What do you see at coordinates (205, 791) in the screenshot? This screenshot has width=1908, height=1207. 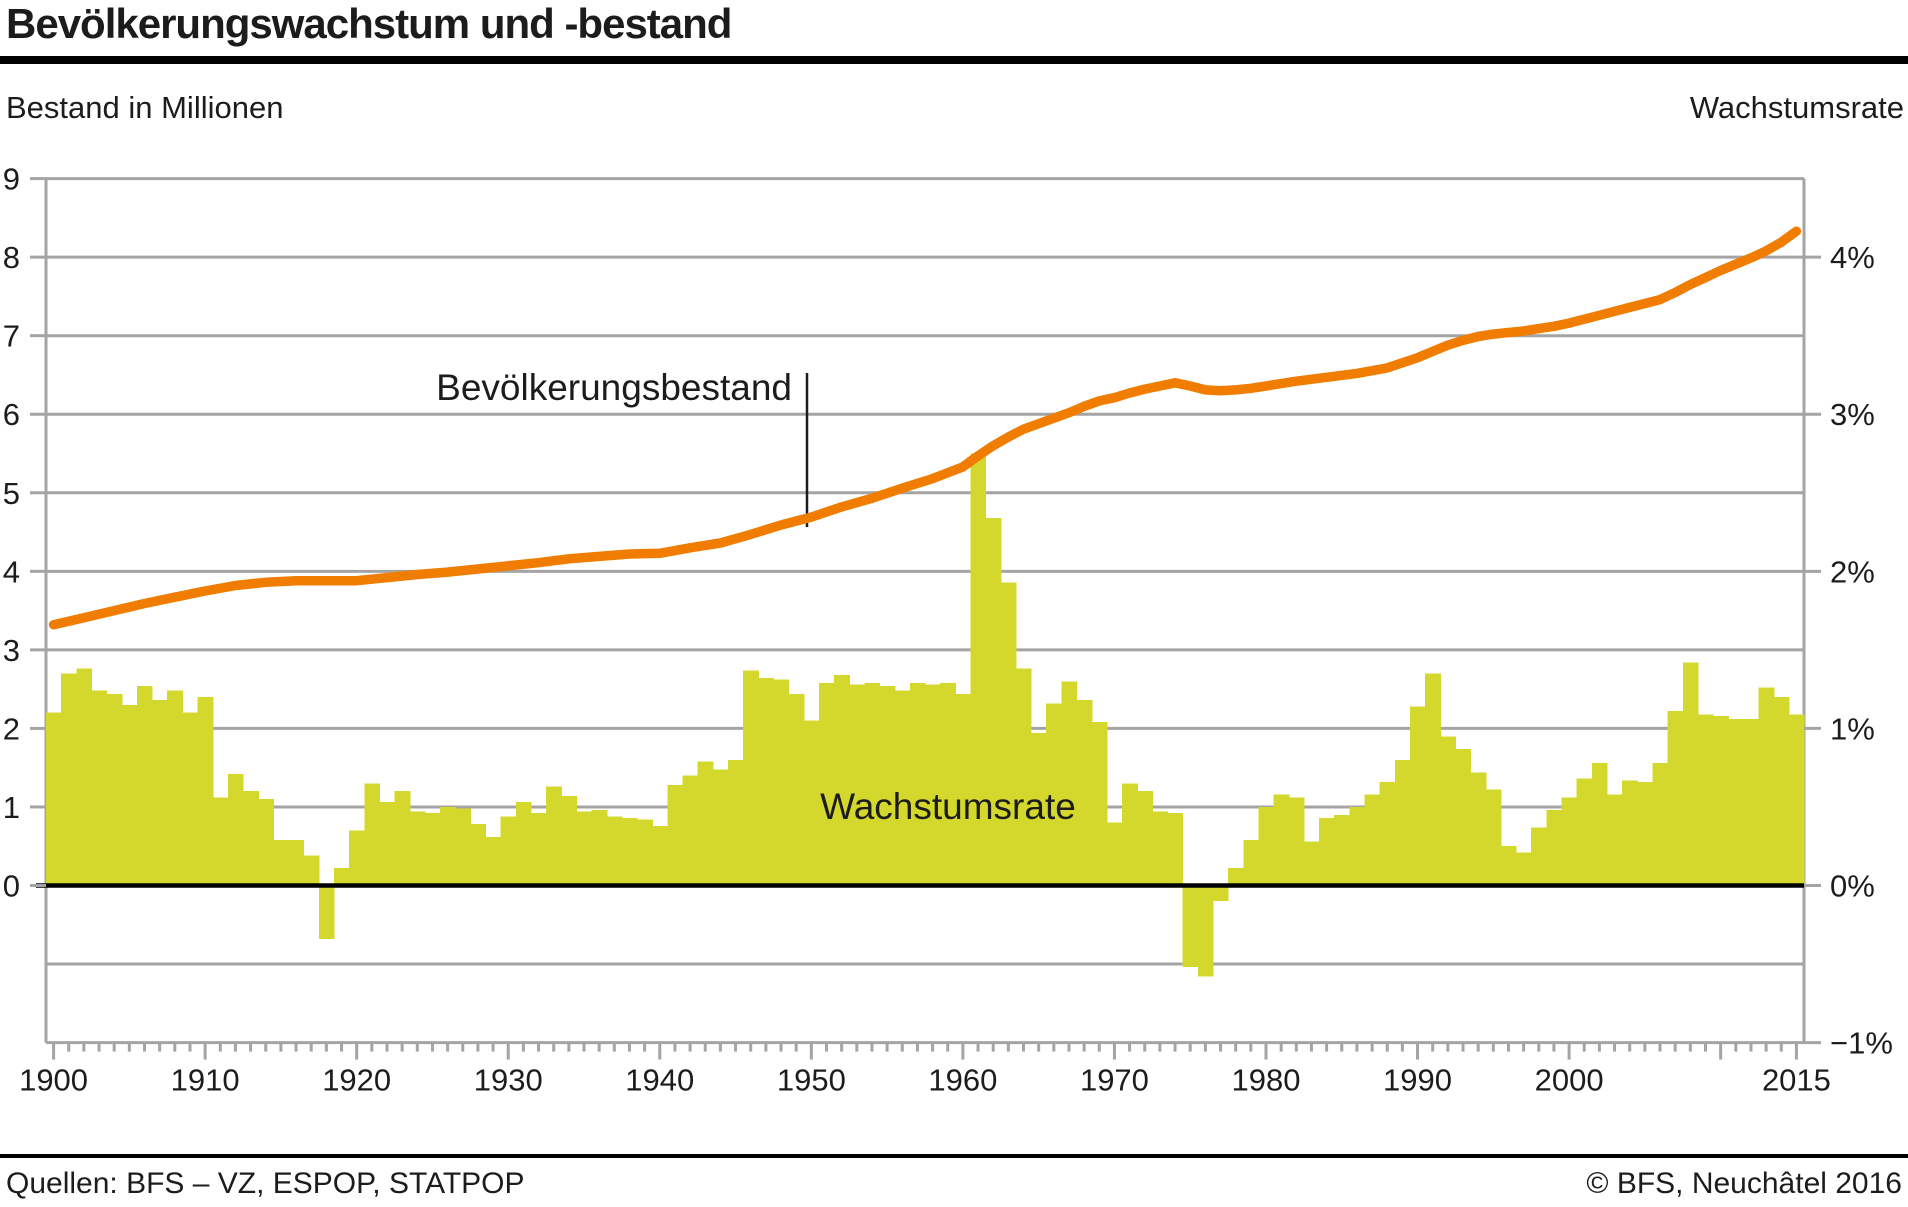 I see `bar-1910` at bounding box center [205, 791].